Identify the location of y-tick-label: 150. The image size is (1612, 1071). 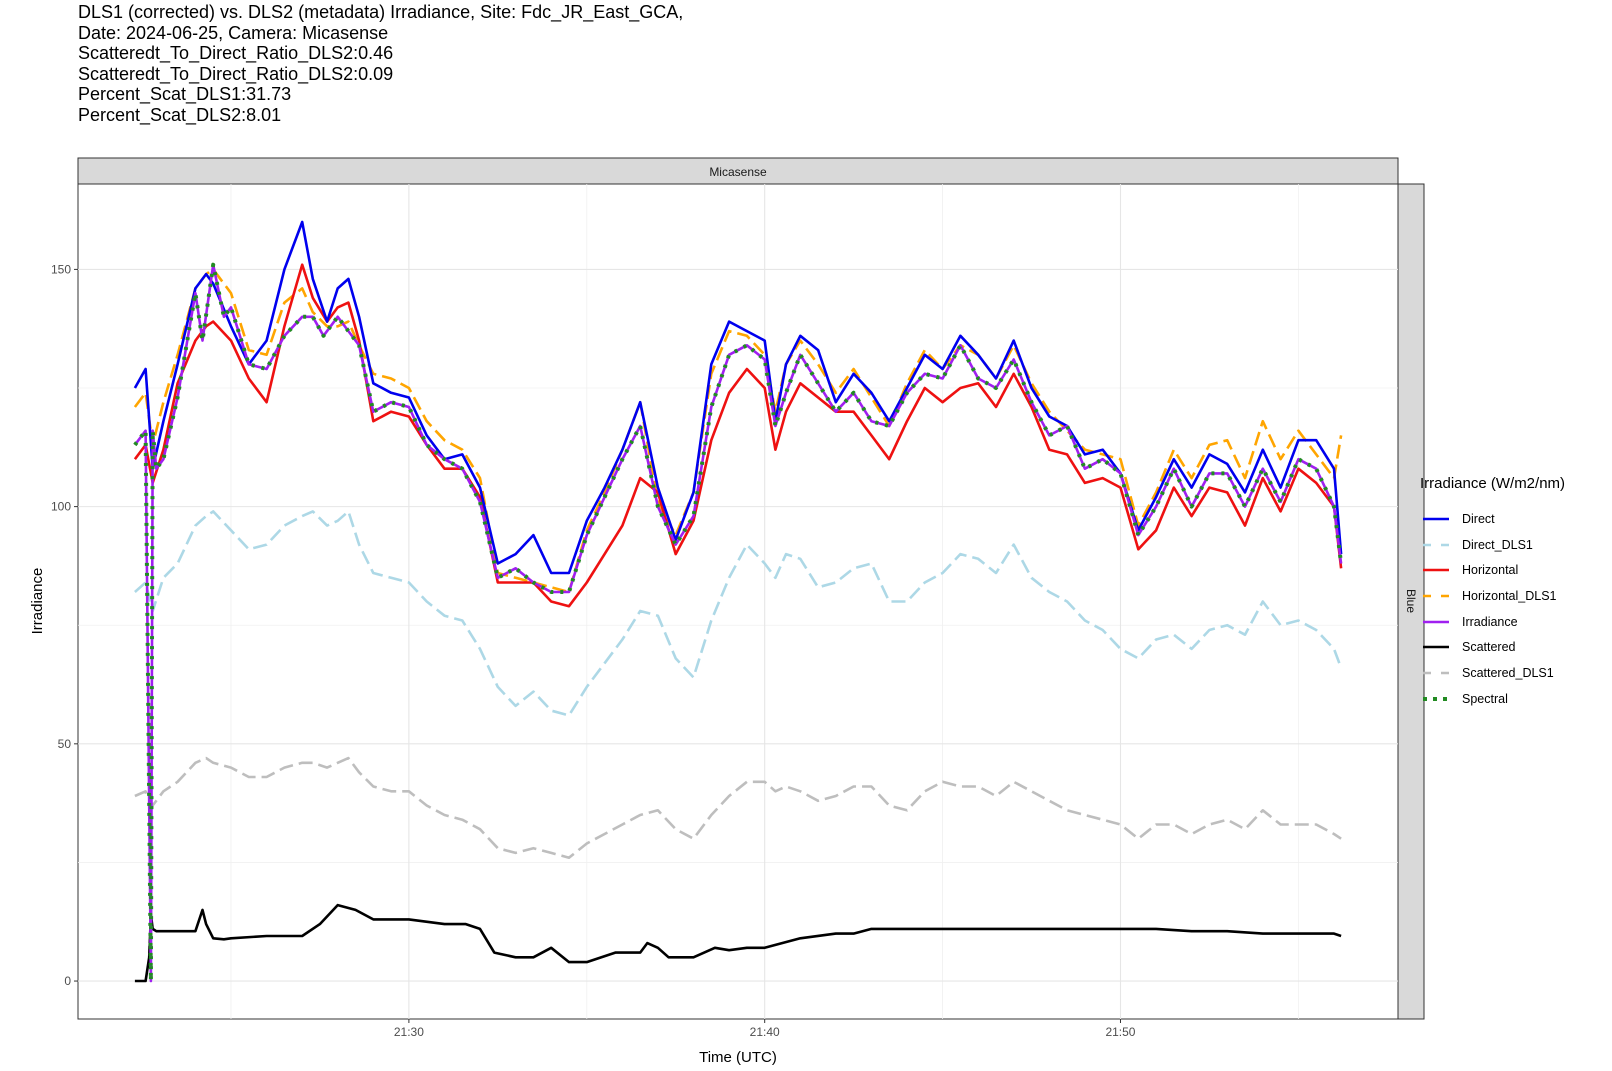
(61, 269).